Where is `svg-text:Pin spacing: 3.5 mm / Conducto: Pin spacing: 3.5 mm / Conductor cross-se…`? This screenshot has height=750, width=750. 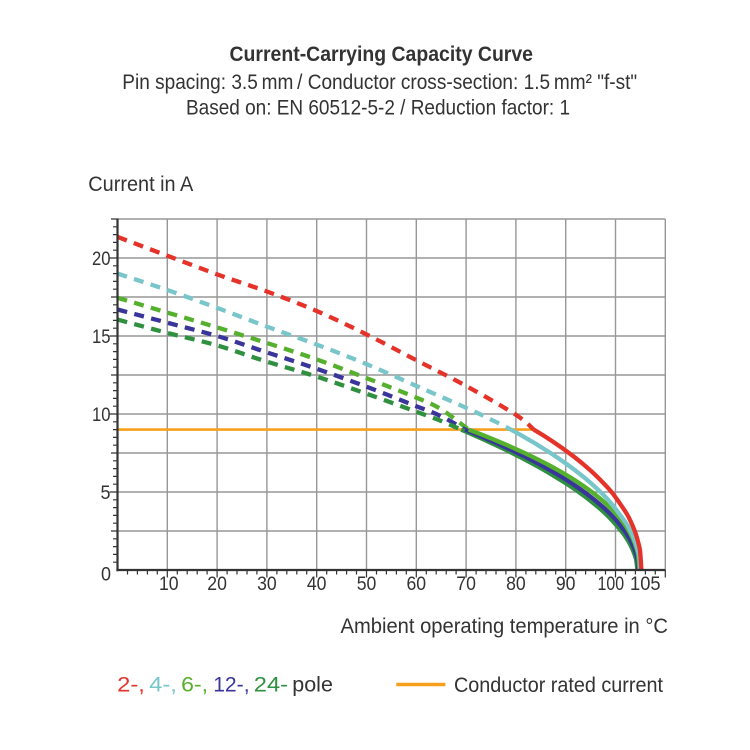 svg-text:Pin spacing: 3.5 mm / Conducto: Pin spacing: 3.5 mm / Conductor cross-se… is located at coordinates (379, 82).